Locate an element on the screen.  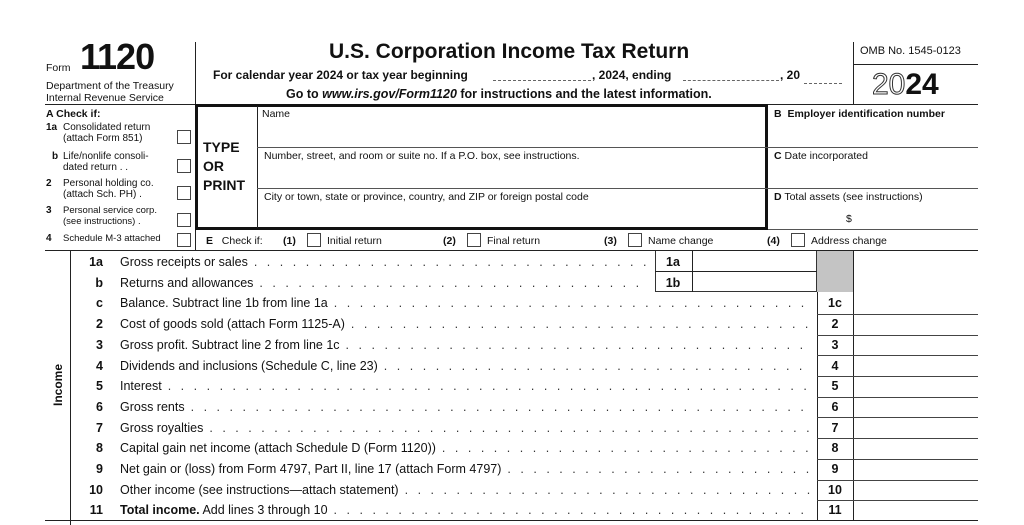
name-address-box is located at coordinates (481, 167).